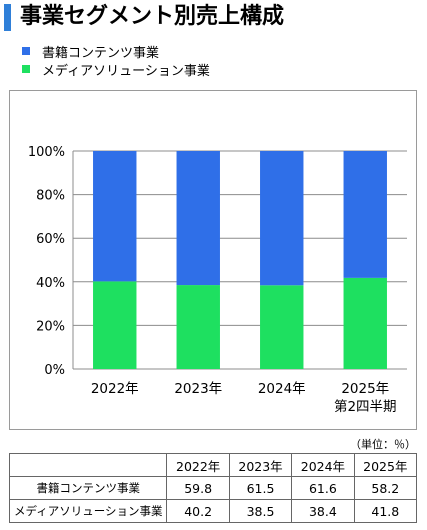 Image resolution: width=427 pixels, height=530 pixels. Describe the element at coordinates (260, 488) in the screenshot. I see `table-cell: 61.5` at that location.